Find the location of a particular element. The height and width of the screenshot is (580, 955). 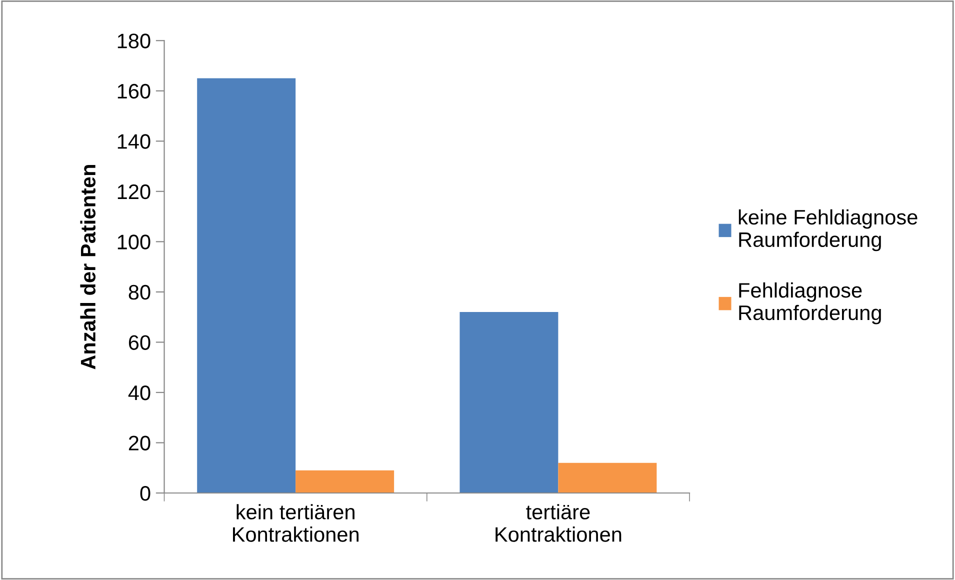

y-tick-label: 180 is located at coordinates (134, 41).